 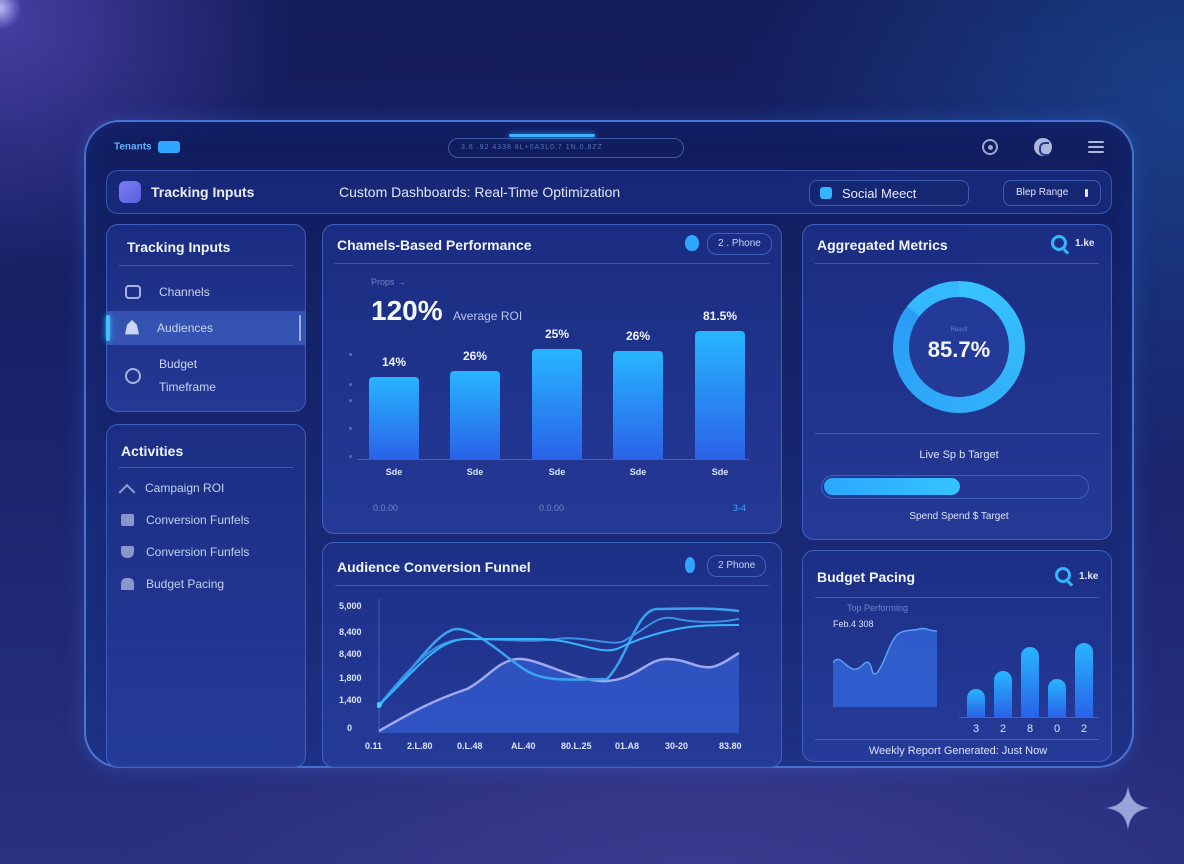 What do you see at coordinates (976, 729) in the screenshot?
I see `x-tick-label: 3` at bounding box center [976, 729].